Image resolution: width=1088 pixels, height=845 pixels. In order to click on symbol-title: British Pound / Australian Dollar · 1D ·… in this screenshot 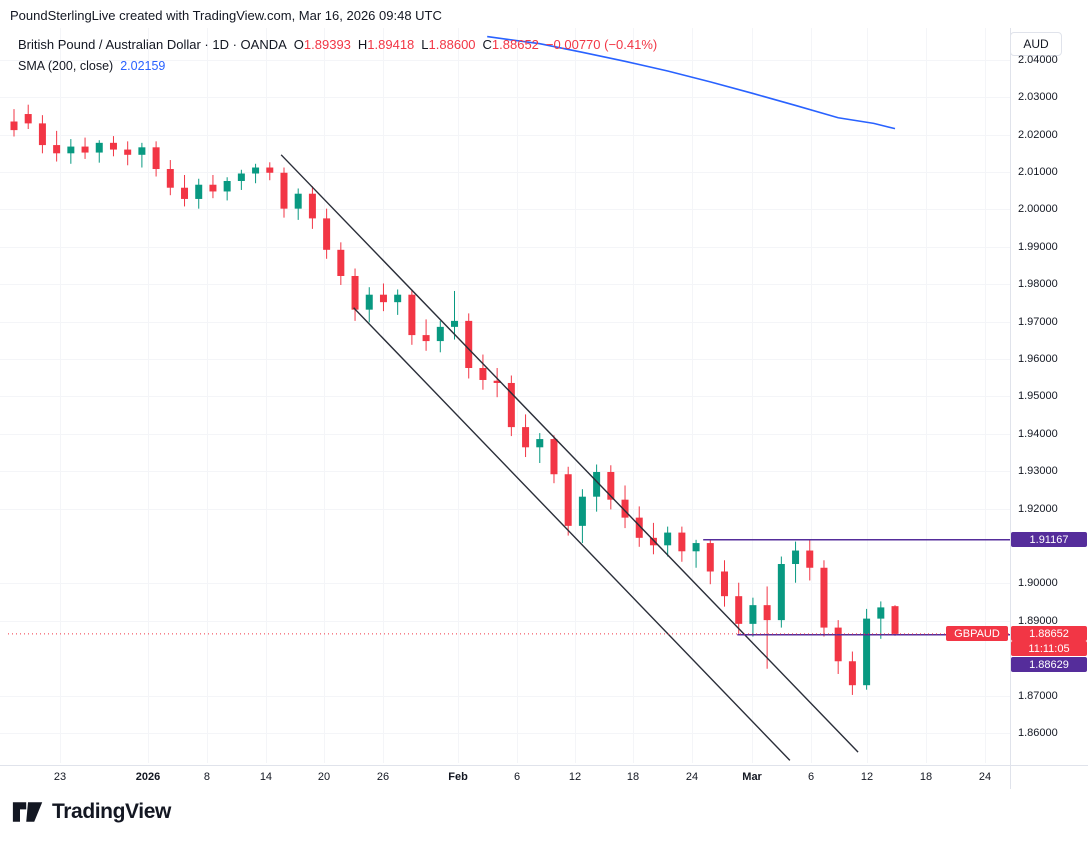, I will do `click(152, 44)`.